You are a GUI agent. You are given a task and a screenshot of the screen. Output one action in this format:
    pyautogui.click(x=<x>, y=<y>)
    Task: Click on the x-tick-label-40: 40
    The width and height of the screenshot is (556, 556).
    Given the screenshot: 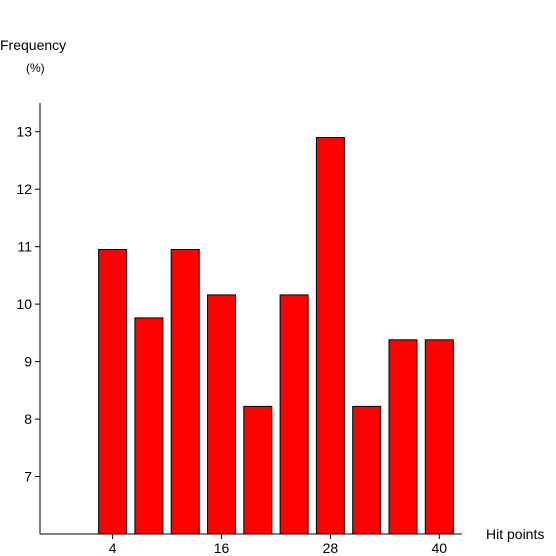 What is the action you would take?
    pyautogui.click(x=440, y=548)
    